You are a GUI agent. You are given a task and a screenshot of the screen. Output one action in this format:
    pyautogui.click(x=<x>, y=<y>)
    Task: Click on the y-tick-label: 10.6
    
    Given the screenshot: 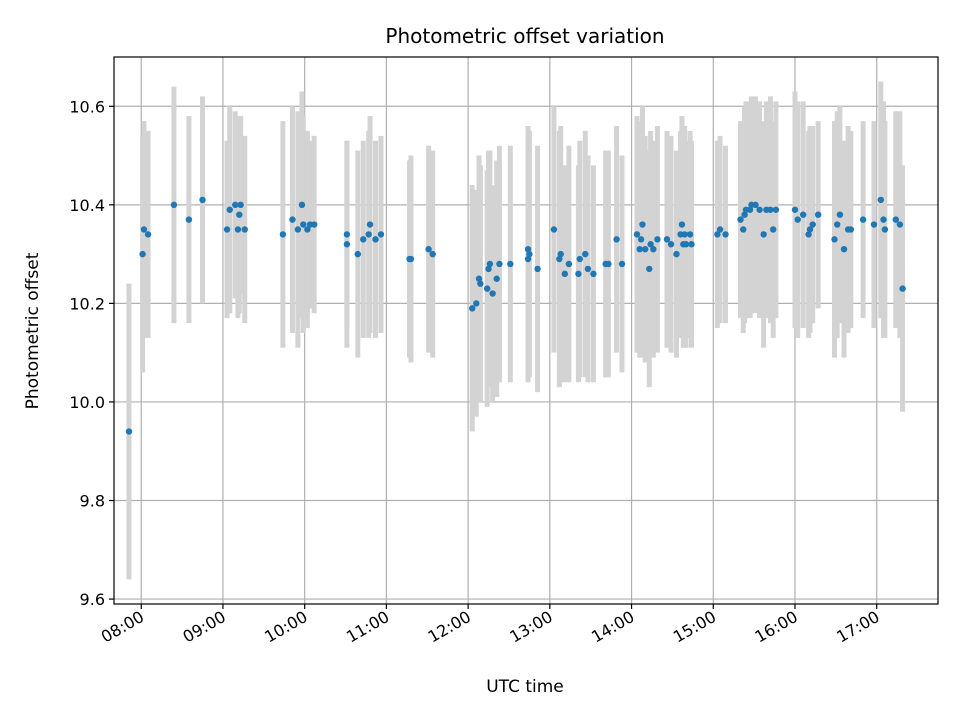 What is the action you would take?
    pyautogui.click(x=87, y=106)
    